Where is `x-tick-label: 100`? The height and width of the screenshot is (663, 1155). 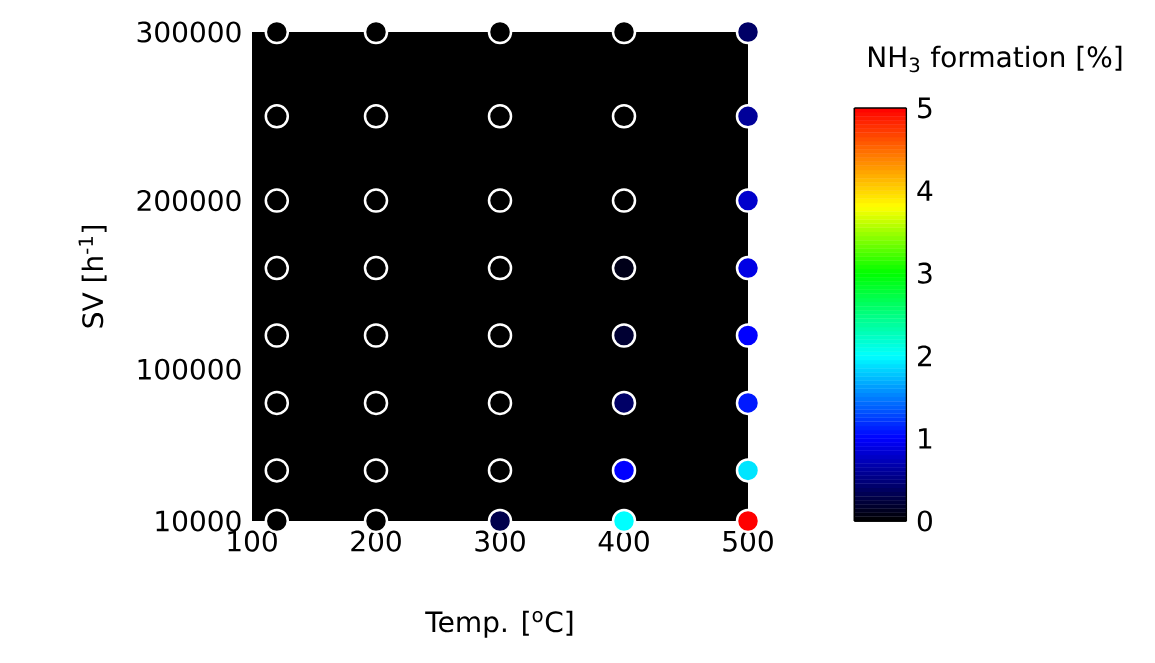
x-tick-label: 100 is located at coordinates (252, 541).